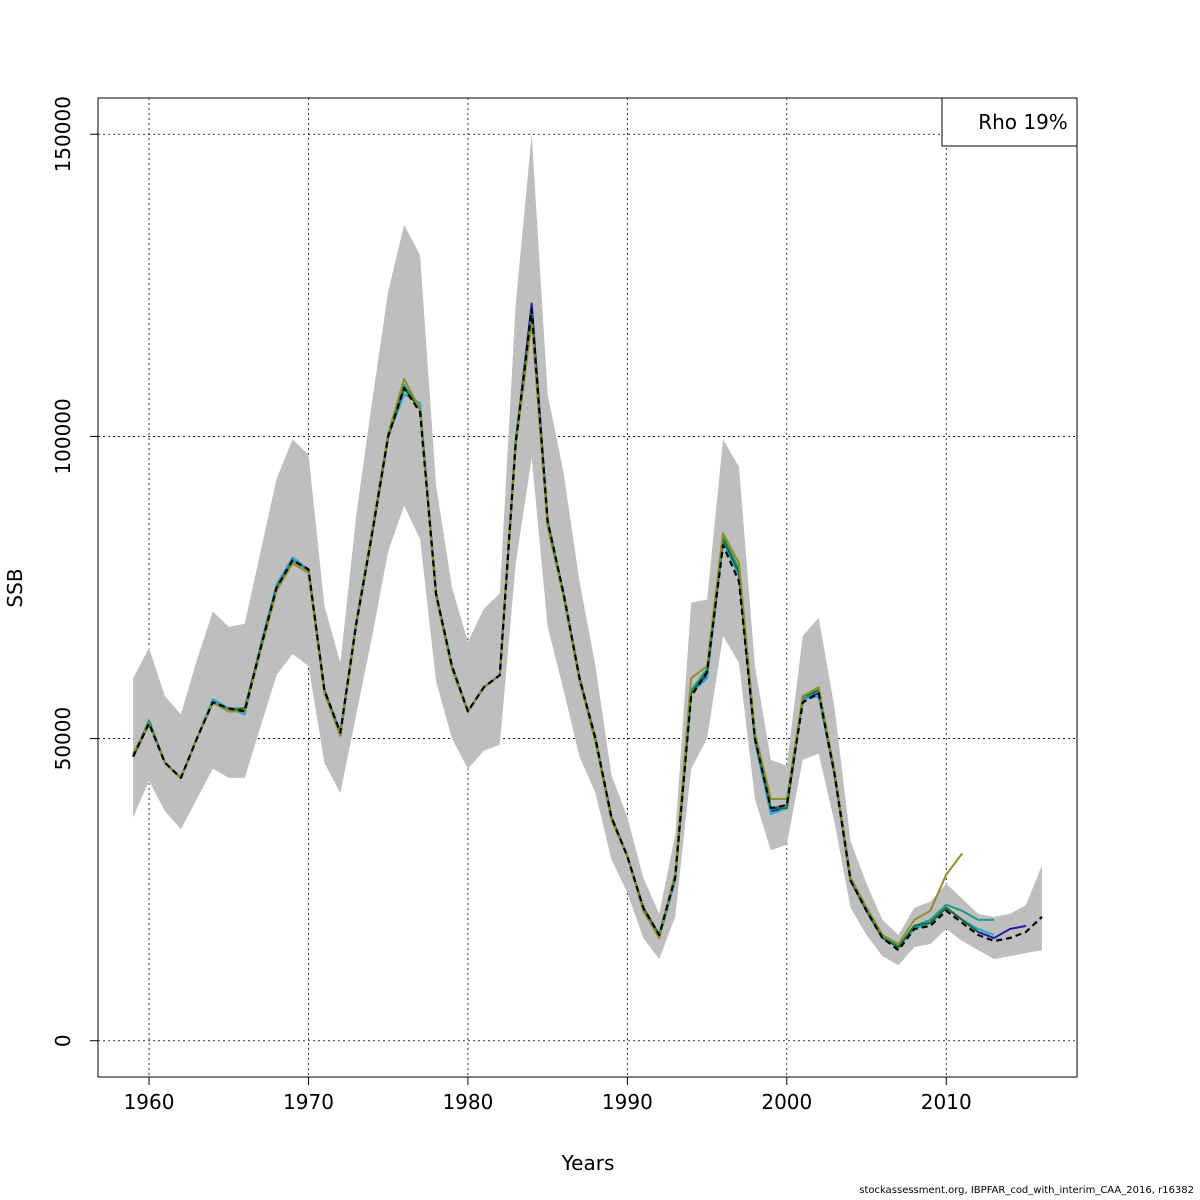 This screenshot has height=1200, width=1200. I want to click on legend-text: Rho 19%, so click(1023, 122).